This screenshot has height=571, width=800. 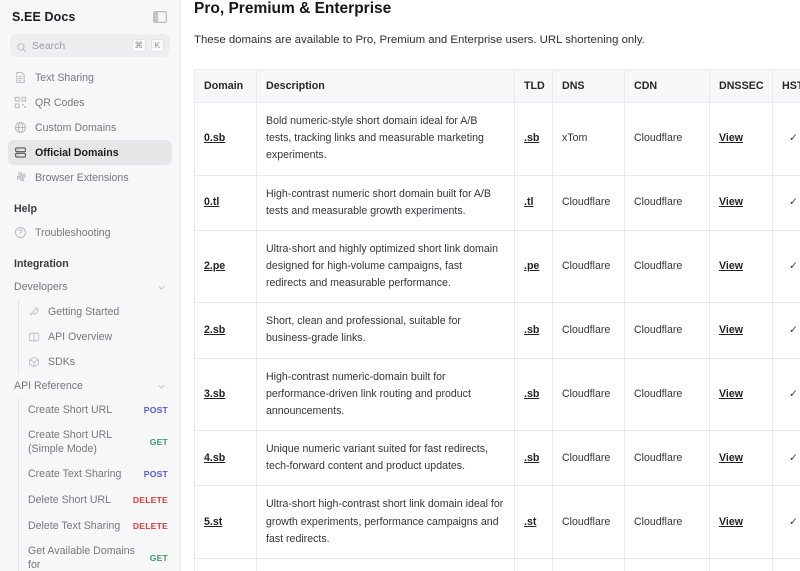 I want to click on cell-domain: 2.pe, so click(x=225, y=266).